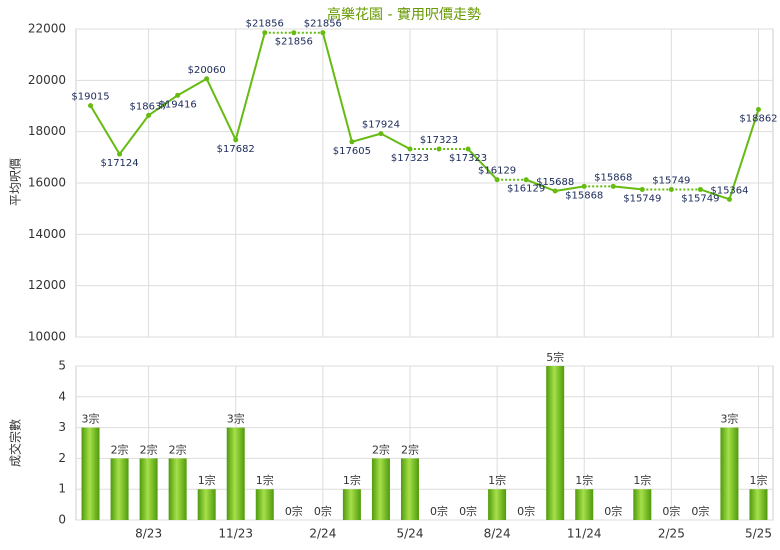 Image resolution: width=780 pixels, height=550 pixels. Describe the element at coordinates (236, 149) in the screenshot. I see `value-label: $17682` at that location.